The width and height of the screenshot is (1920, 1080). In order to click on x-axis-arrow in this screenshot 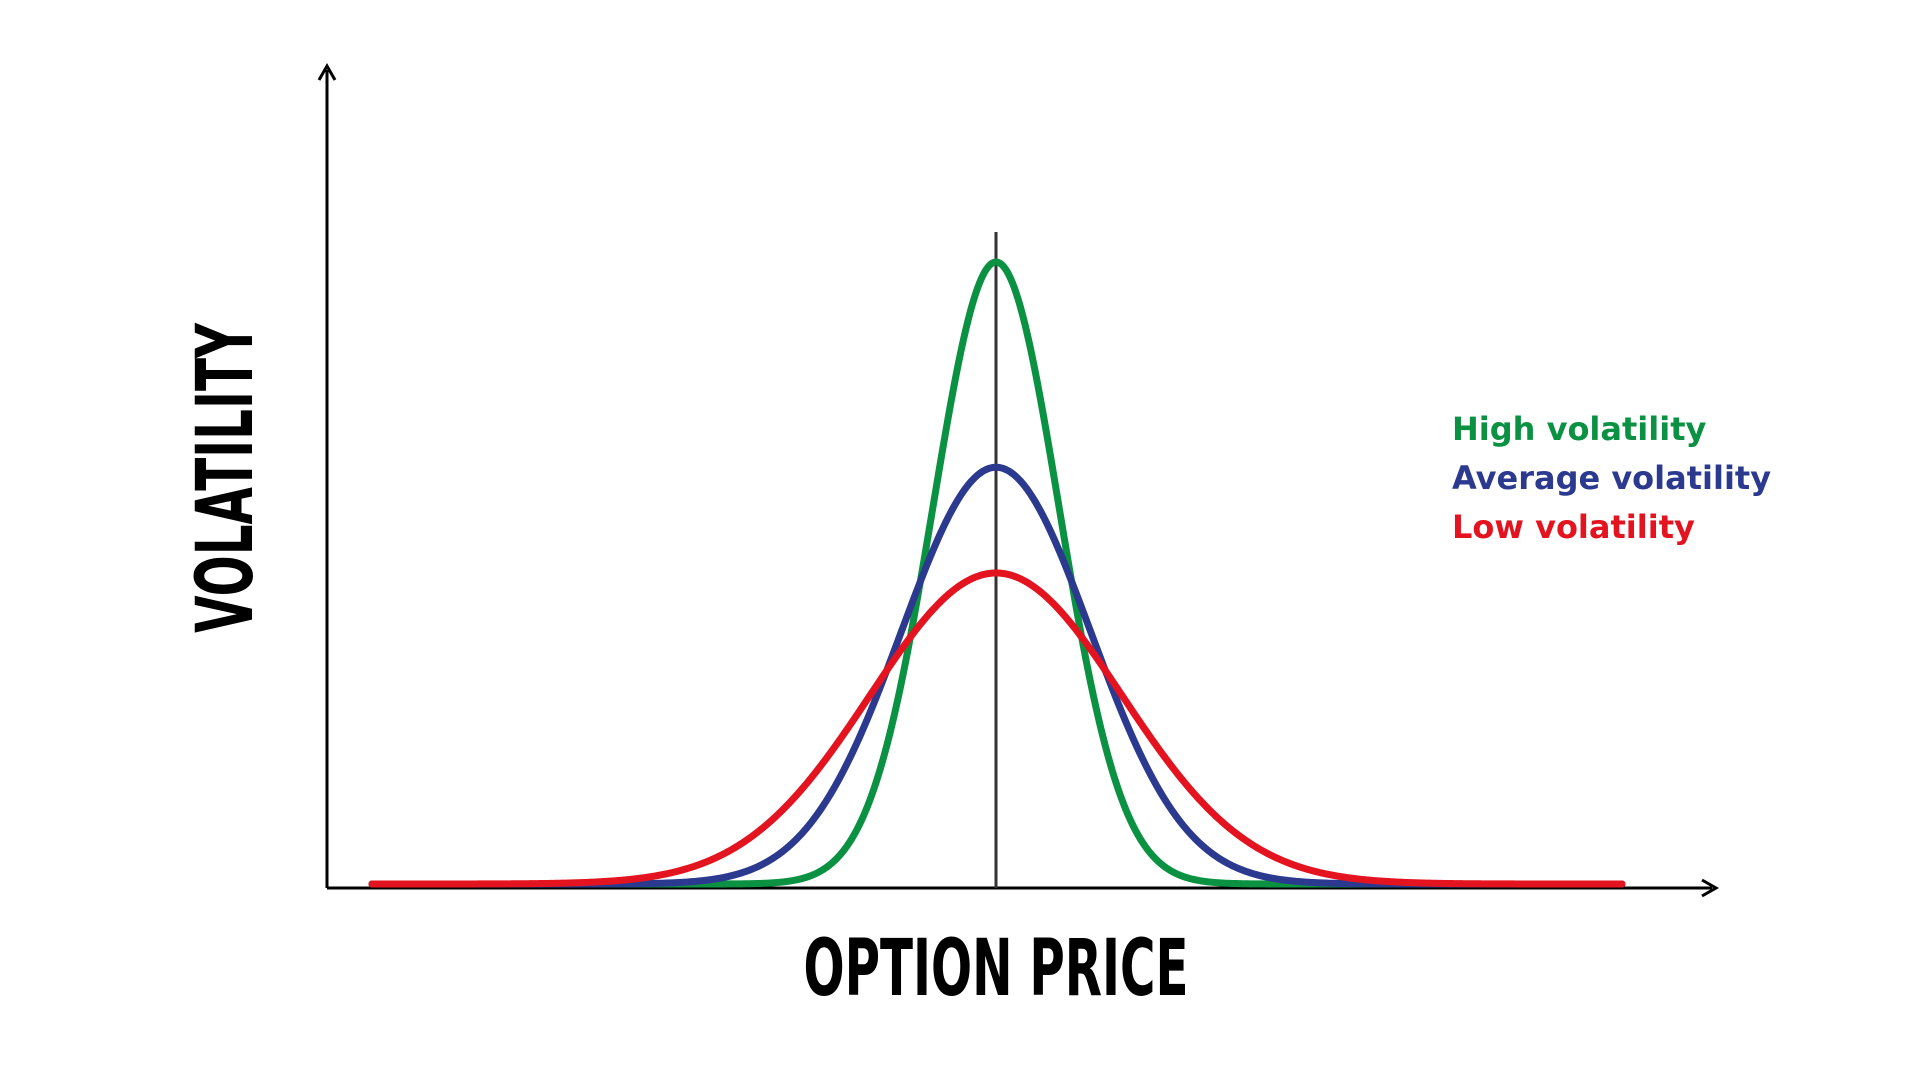, I will do `click(1710, 888)`.